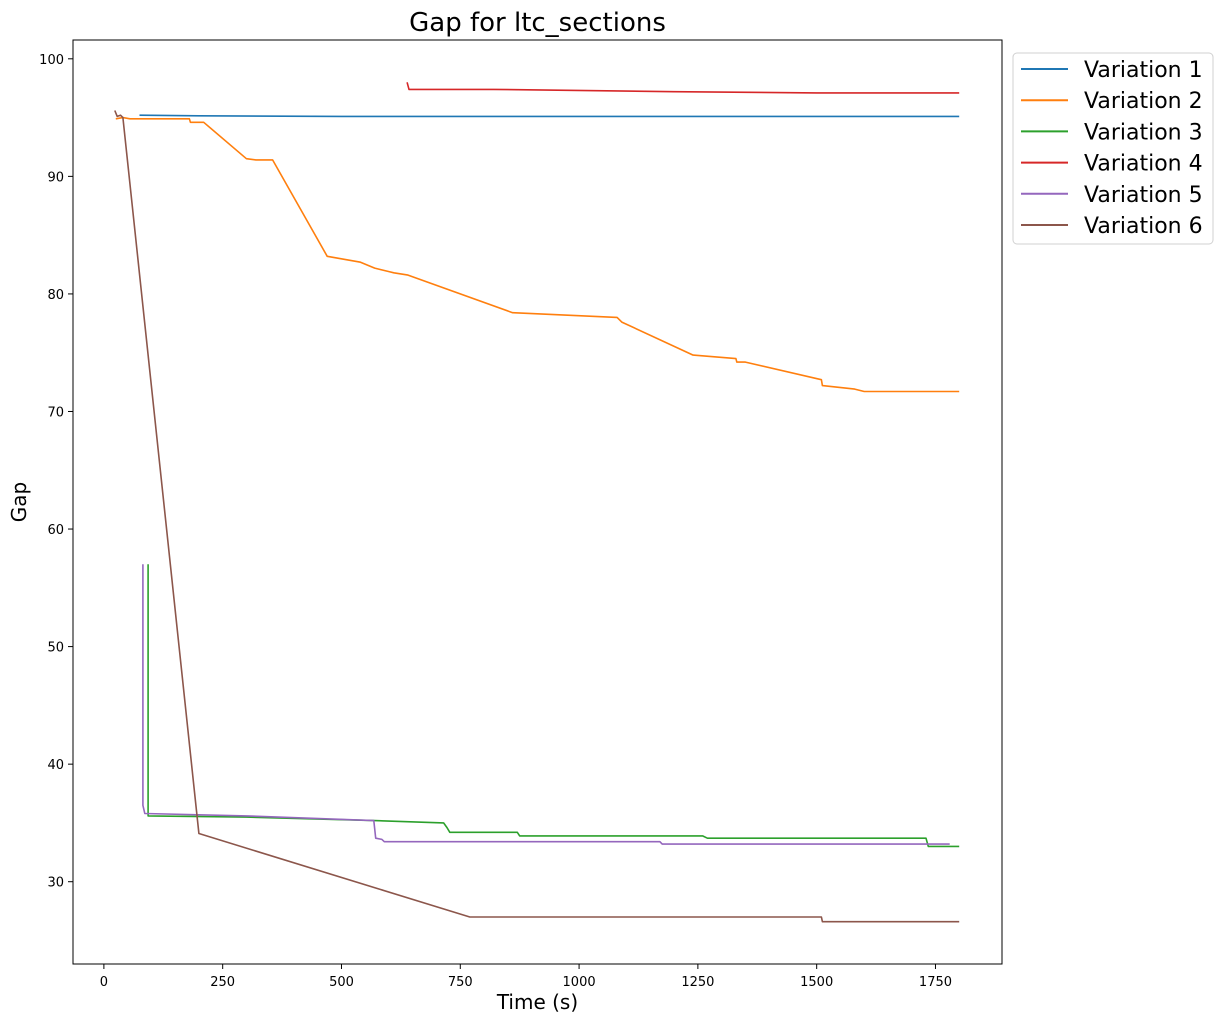 The width and height of the screenshot is (1223, 1023). I want to click on x-tick-label: 1250, so click(697, 982).